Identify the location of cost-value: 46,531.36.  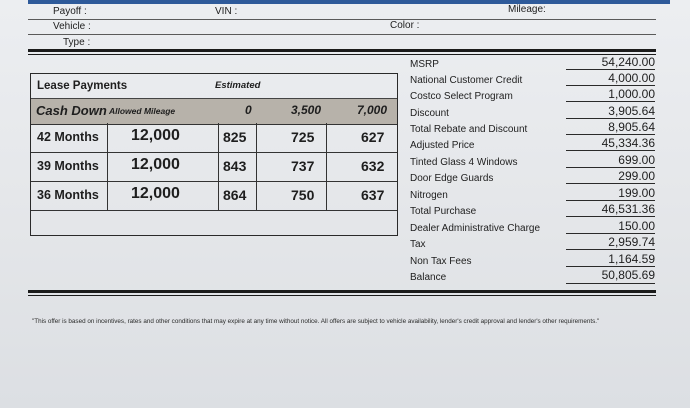
(628, 209).